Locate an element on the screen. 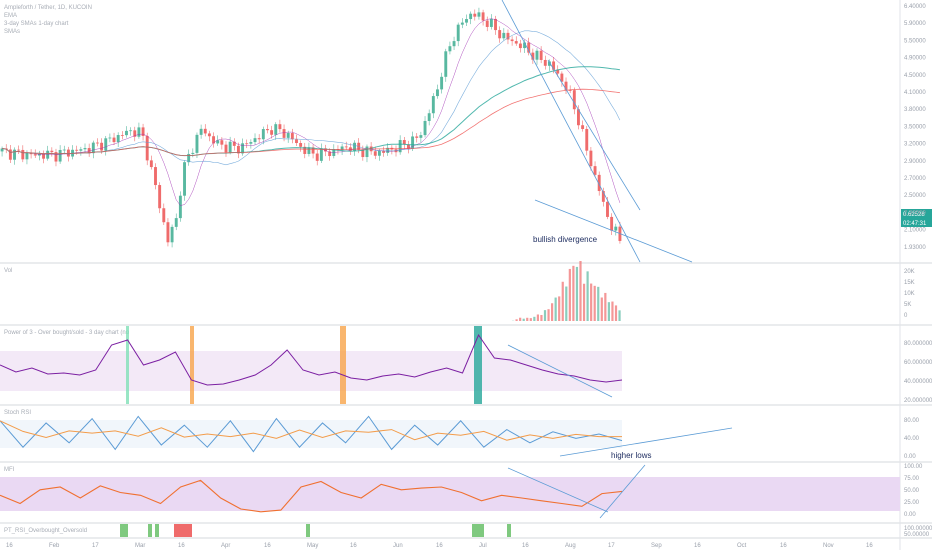 This screenshot has height=550, width=932. price-tick-label: 3.80000 is located at coordinates (915, 110).